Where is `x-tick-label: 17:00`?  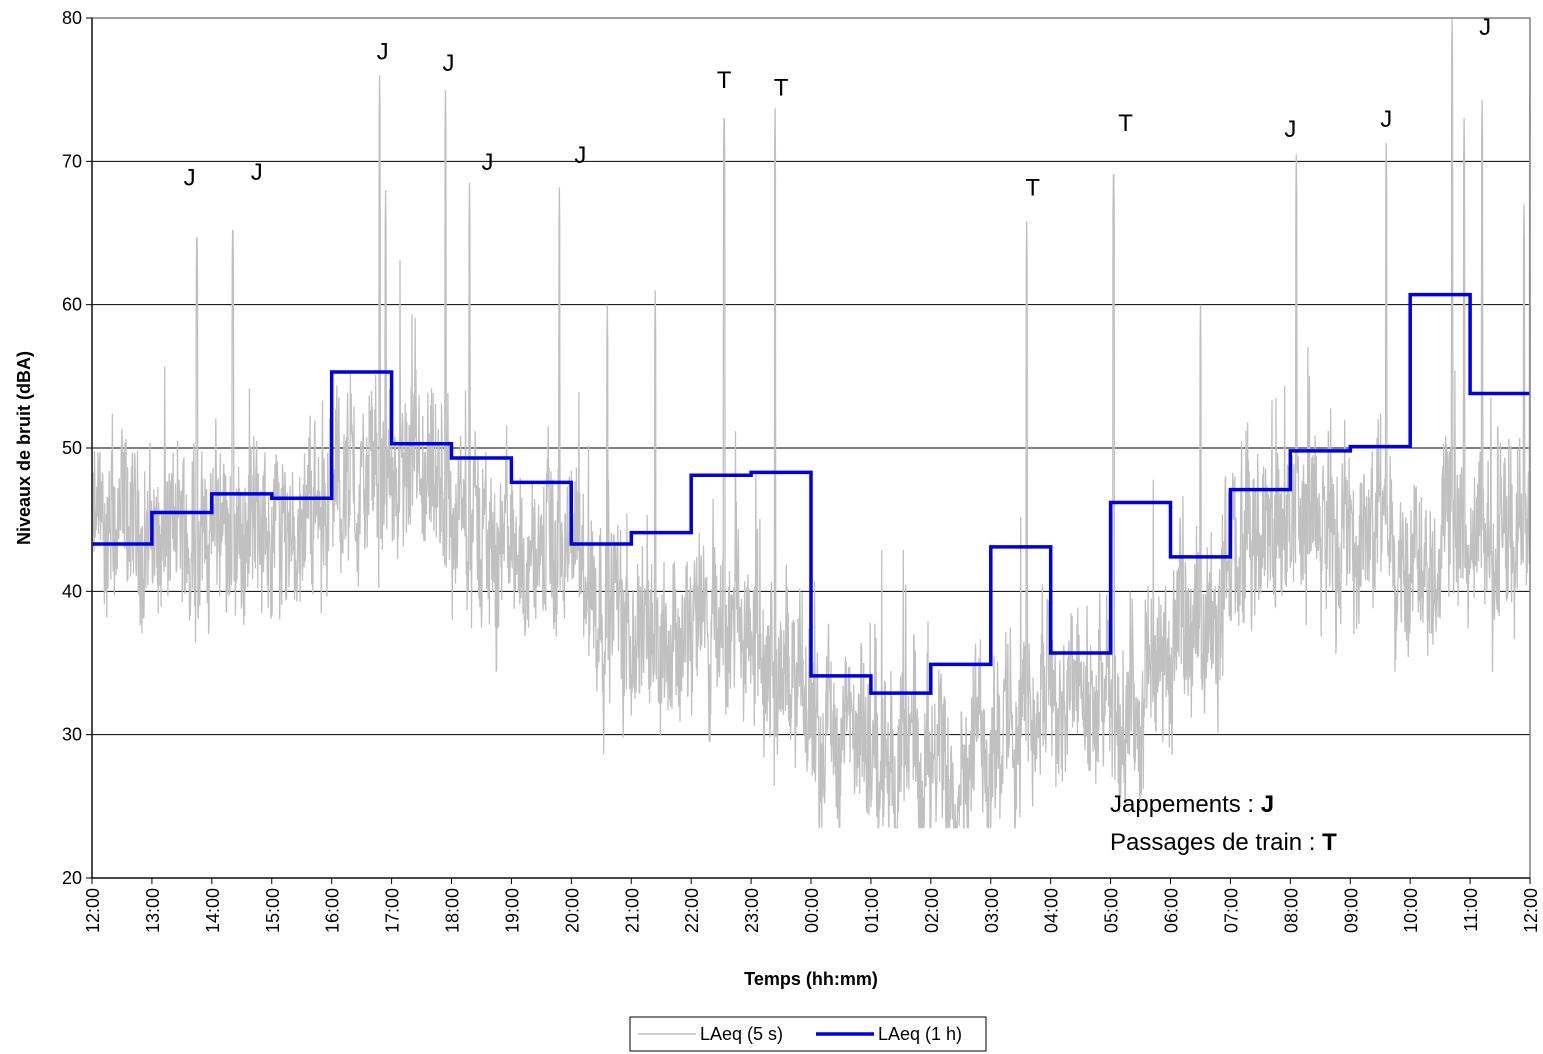 x-tick-label: 17:00 is located at coordinates (393, 910).